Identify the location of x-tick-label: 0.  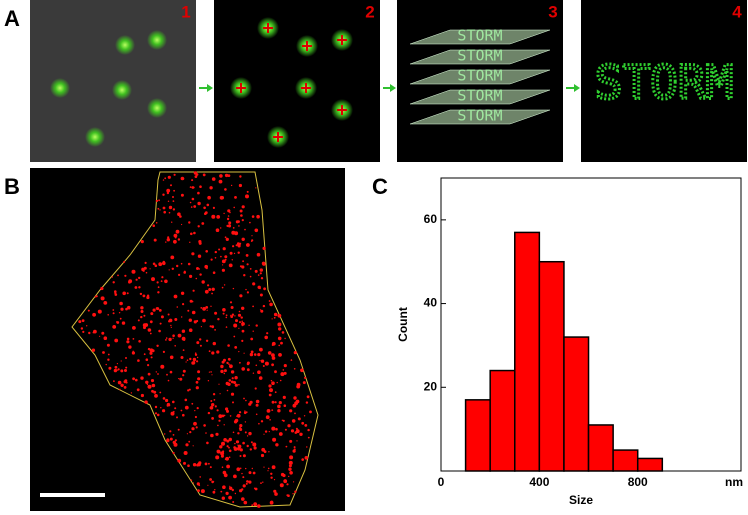
(441, 482).